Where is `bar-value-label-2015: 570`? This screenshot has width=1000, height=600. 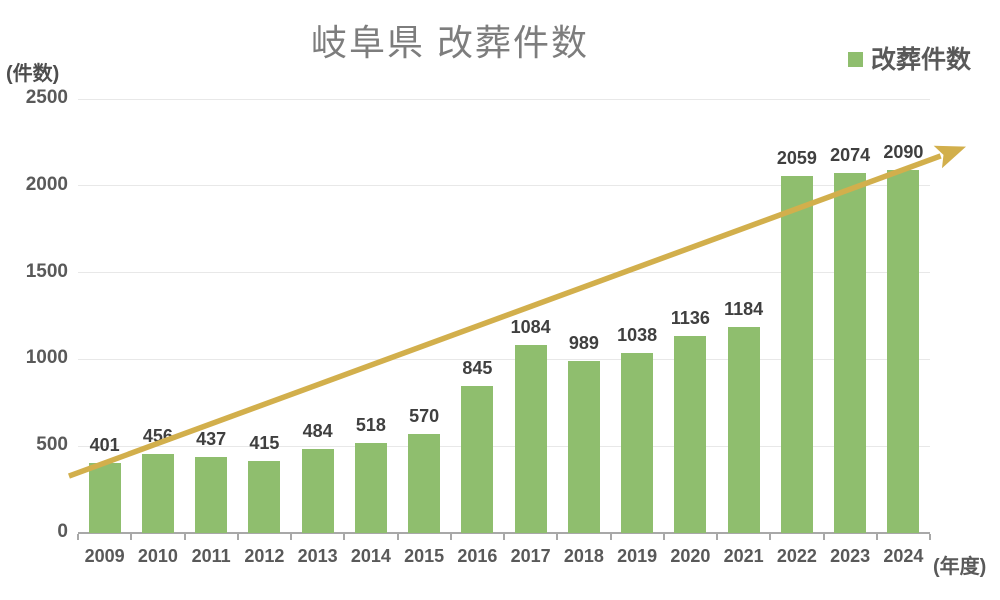
bar-value-label-2015: 570 is located at coordinates (424, 416).